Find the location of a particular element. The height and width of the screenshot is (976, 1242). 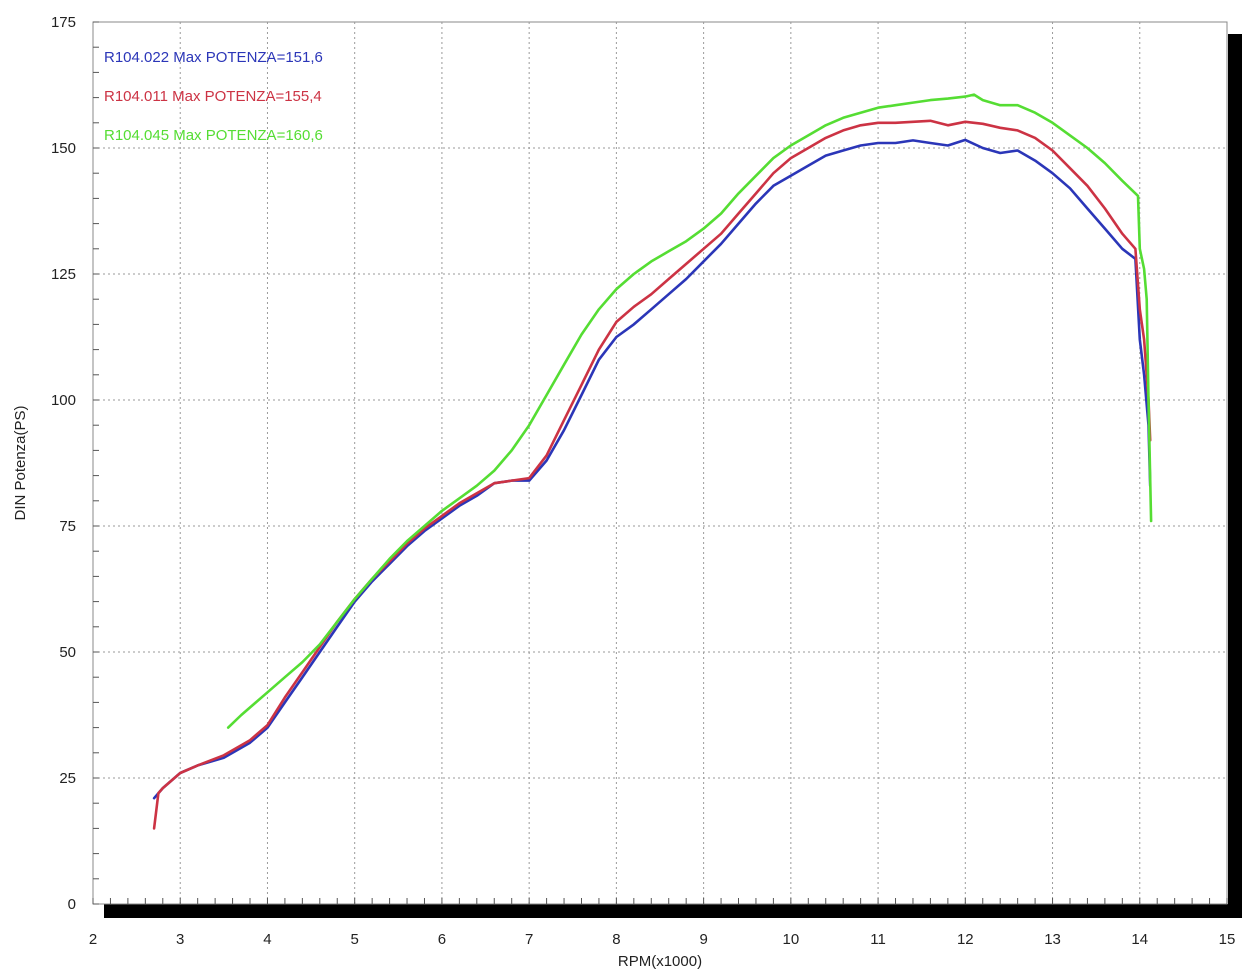

x-tick-label: 3 is located at coordinates (180, 939).